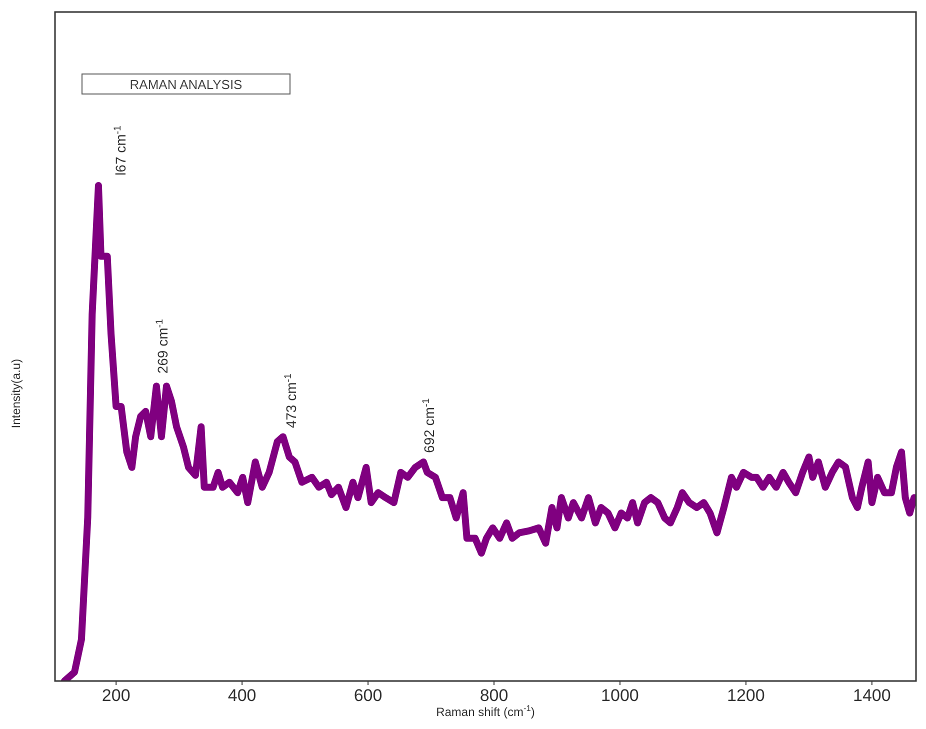 Image resolution: width=926 pixels, height=729 pixels. I want to click on x-axis-title: Raman shift (cm$^{-1}$), so click(485, 711).